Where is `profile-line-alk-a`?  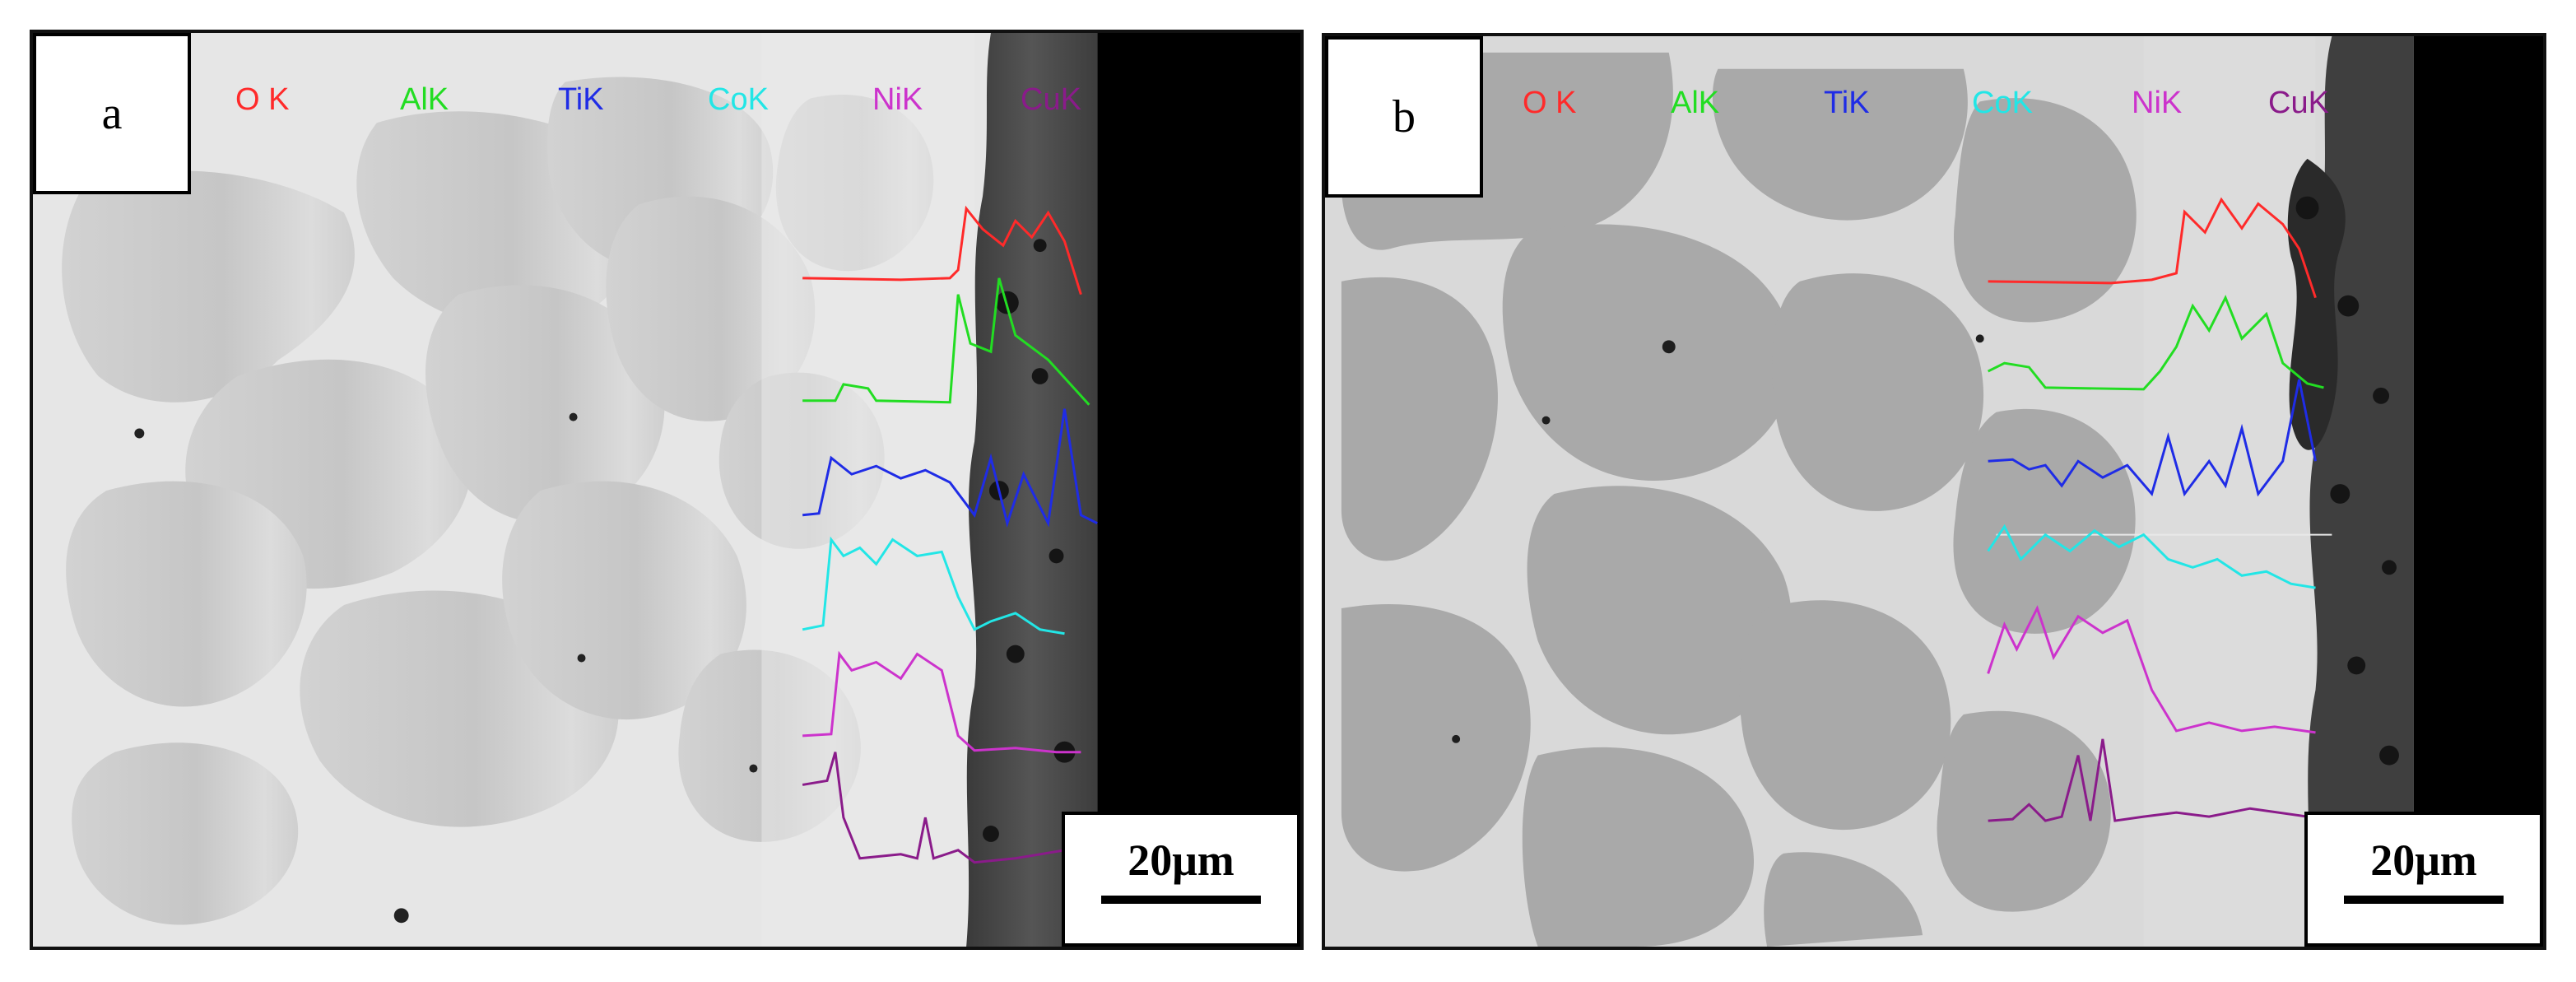
profile-line-alk-a is located at coordinates (946, 341).